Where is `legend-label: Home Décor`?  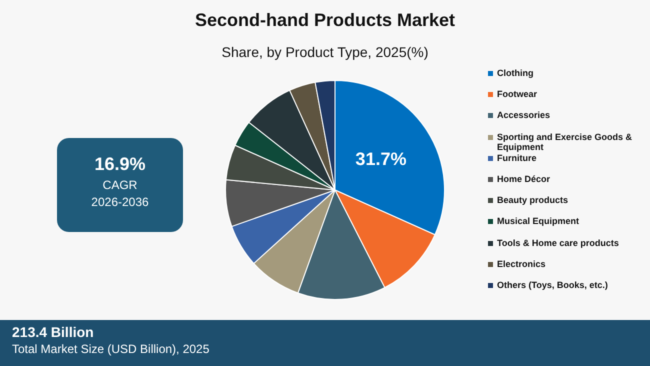
legend-label: Home Décor is located at coordinates (523, 179).